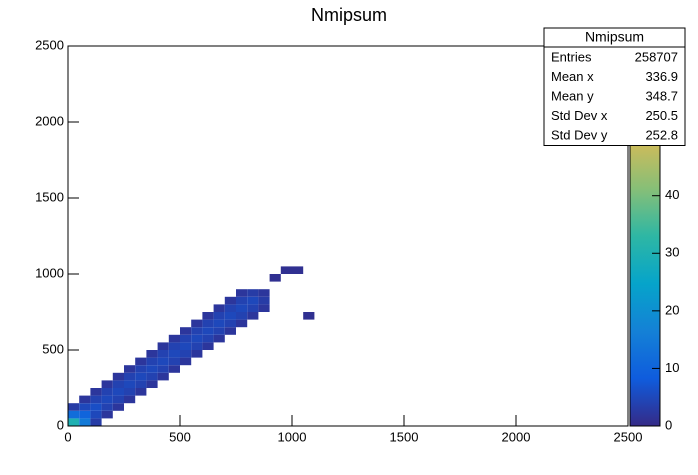  I want to click on stats-label: Entries, so click(571, 56).